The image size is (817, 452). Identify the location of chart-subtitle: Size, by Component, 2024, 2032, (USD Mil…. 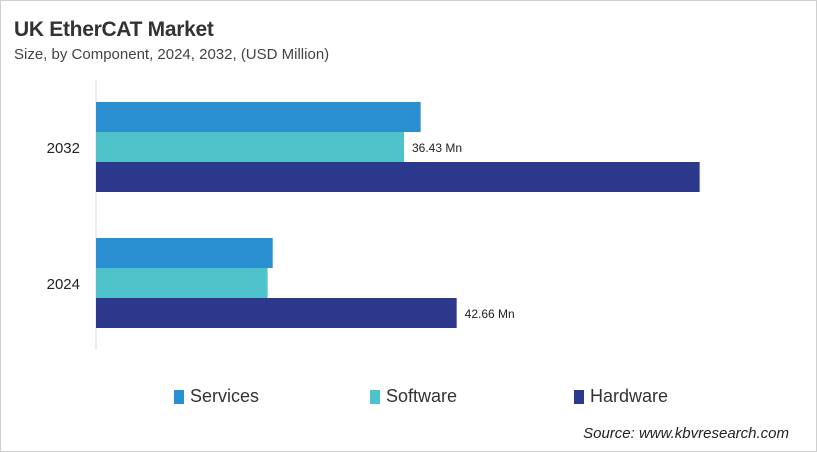
(172, 54).